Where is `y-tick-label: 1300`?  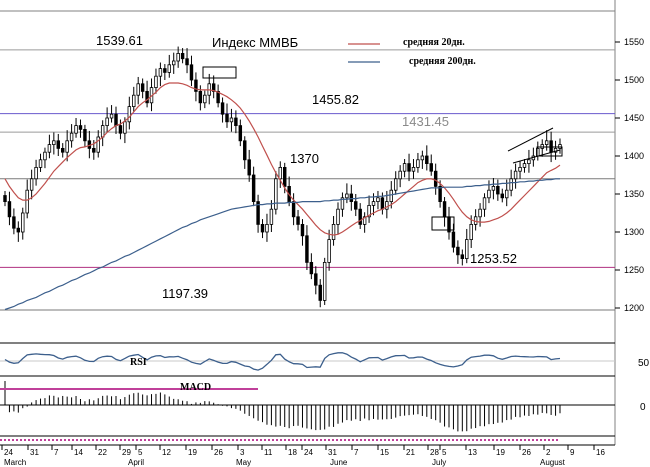
y-tick-label: 1300 is located at coordinates (634, 232).